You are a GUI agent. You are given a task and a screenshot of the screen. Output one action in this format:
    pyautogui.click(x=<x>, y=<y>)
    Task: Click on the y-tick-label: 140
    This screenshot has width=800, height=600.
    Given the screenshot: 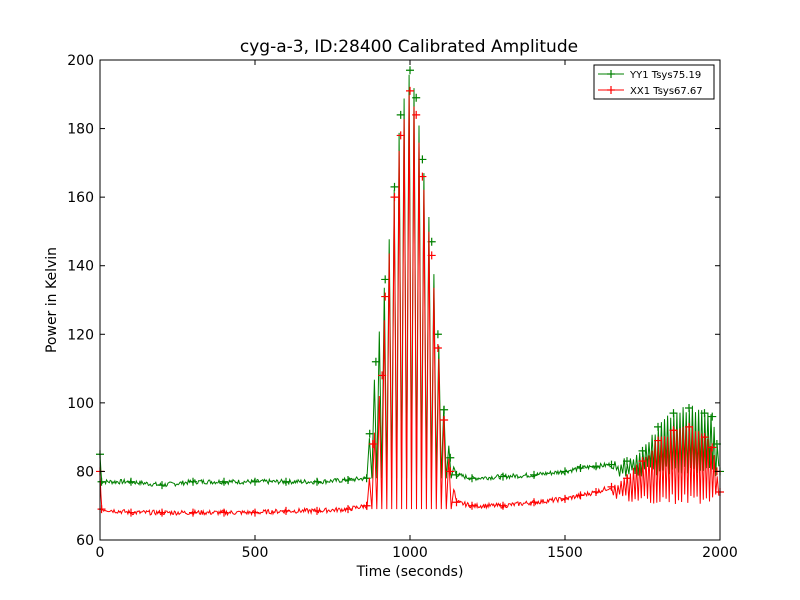 What is the action you would take?
    pyautogui.click(x=80, y=267)
    